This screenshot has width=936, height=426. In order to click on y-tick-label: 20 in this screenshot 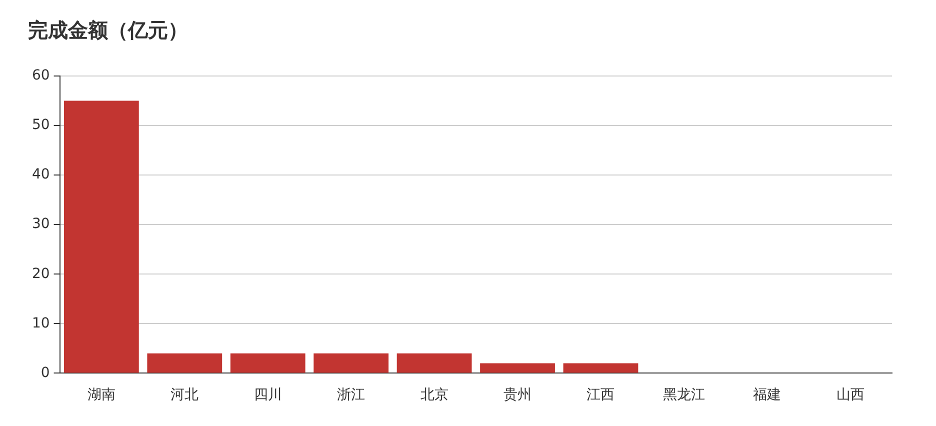, I will do `click(41, 274)`.